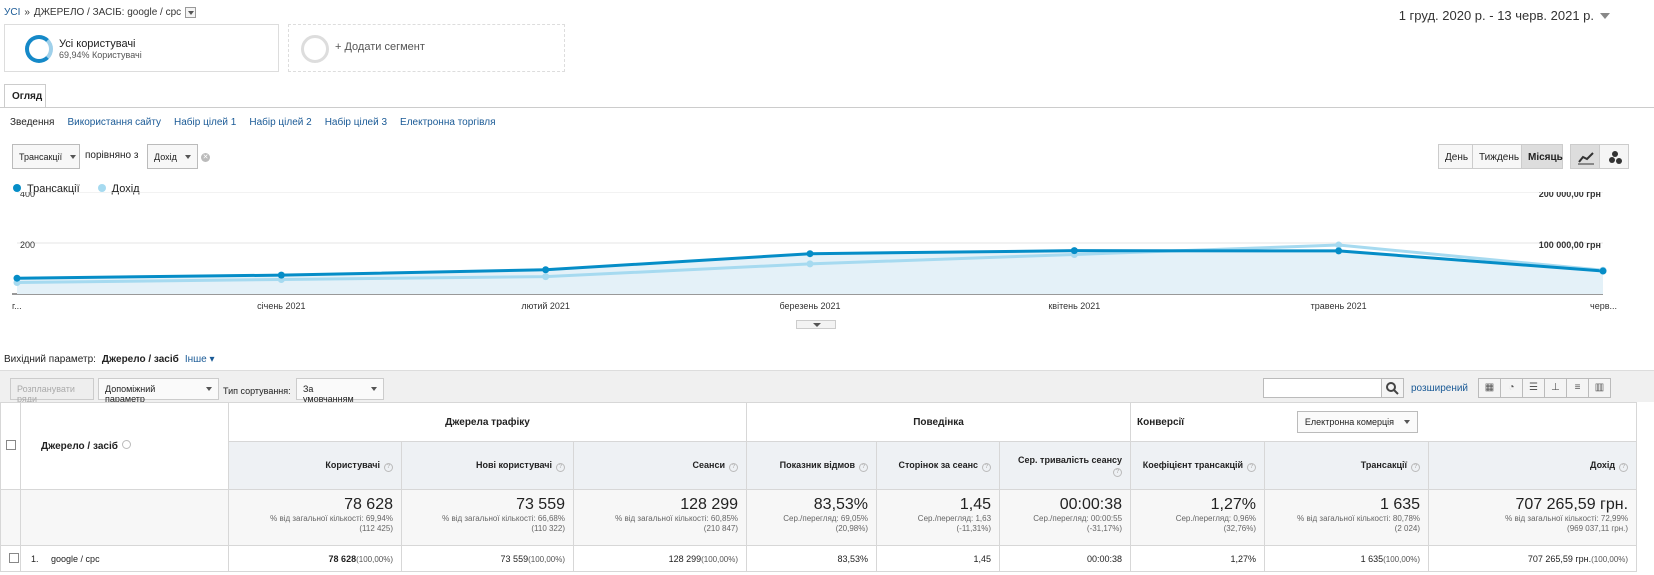 The image size is (1654, 575). What do you see at coordinates (356, 122) in the screenshot?
I see `subnav-goal-set-3: Набір цілей 3` at bounding box center [356, 122].